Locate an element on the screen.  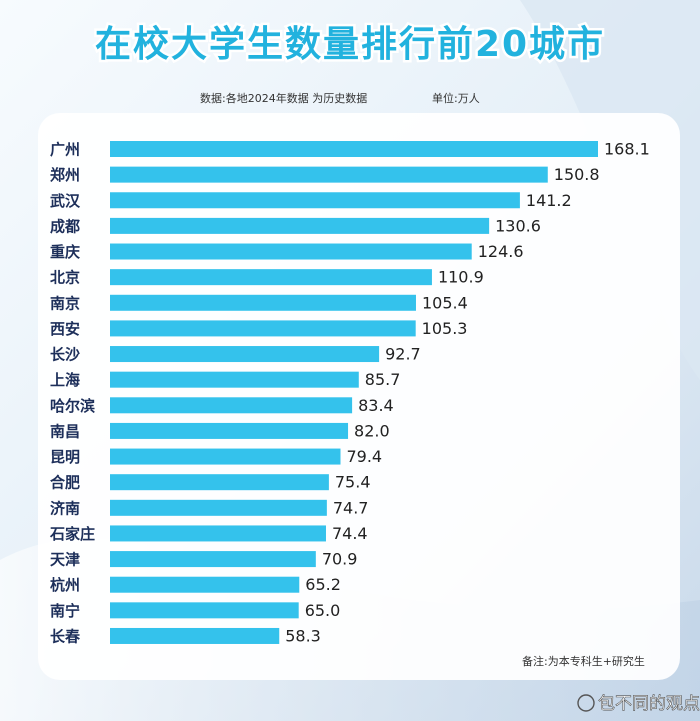
watermark-icon is located at coordinates (586, 703).